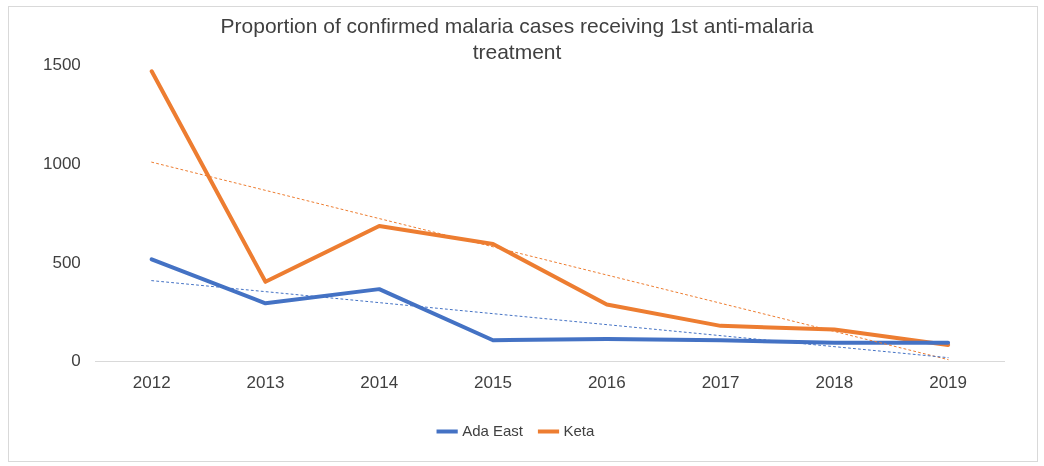  I want to click on x-tick-label: 2012, so click(151, 383).